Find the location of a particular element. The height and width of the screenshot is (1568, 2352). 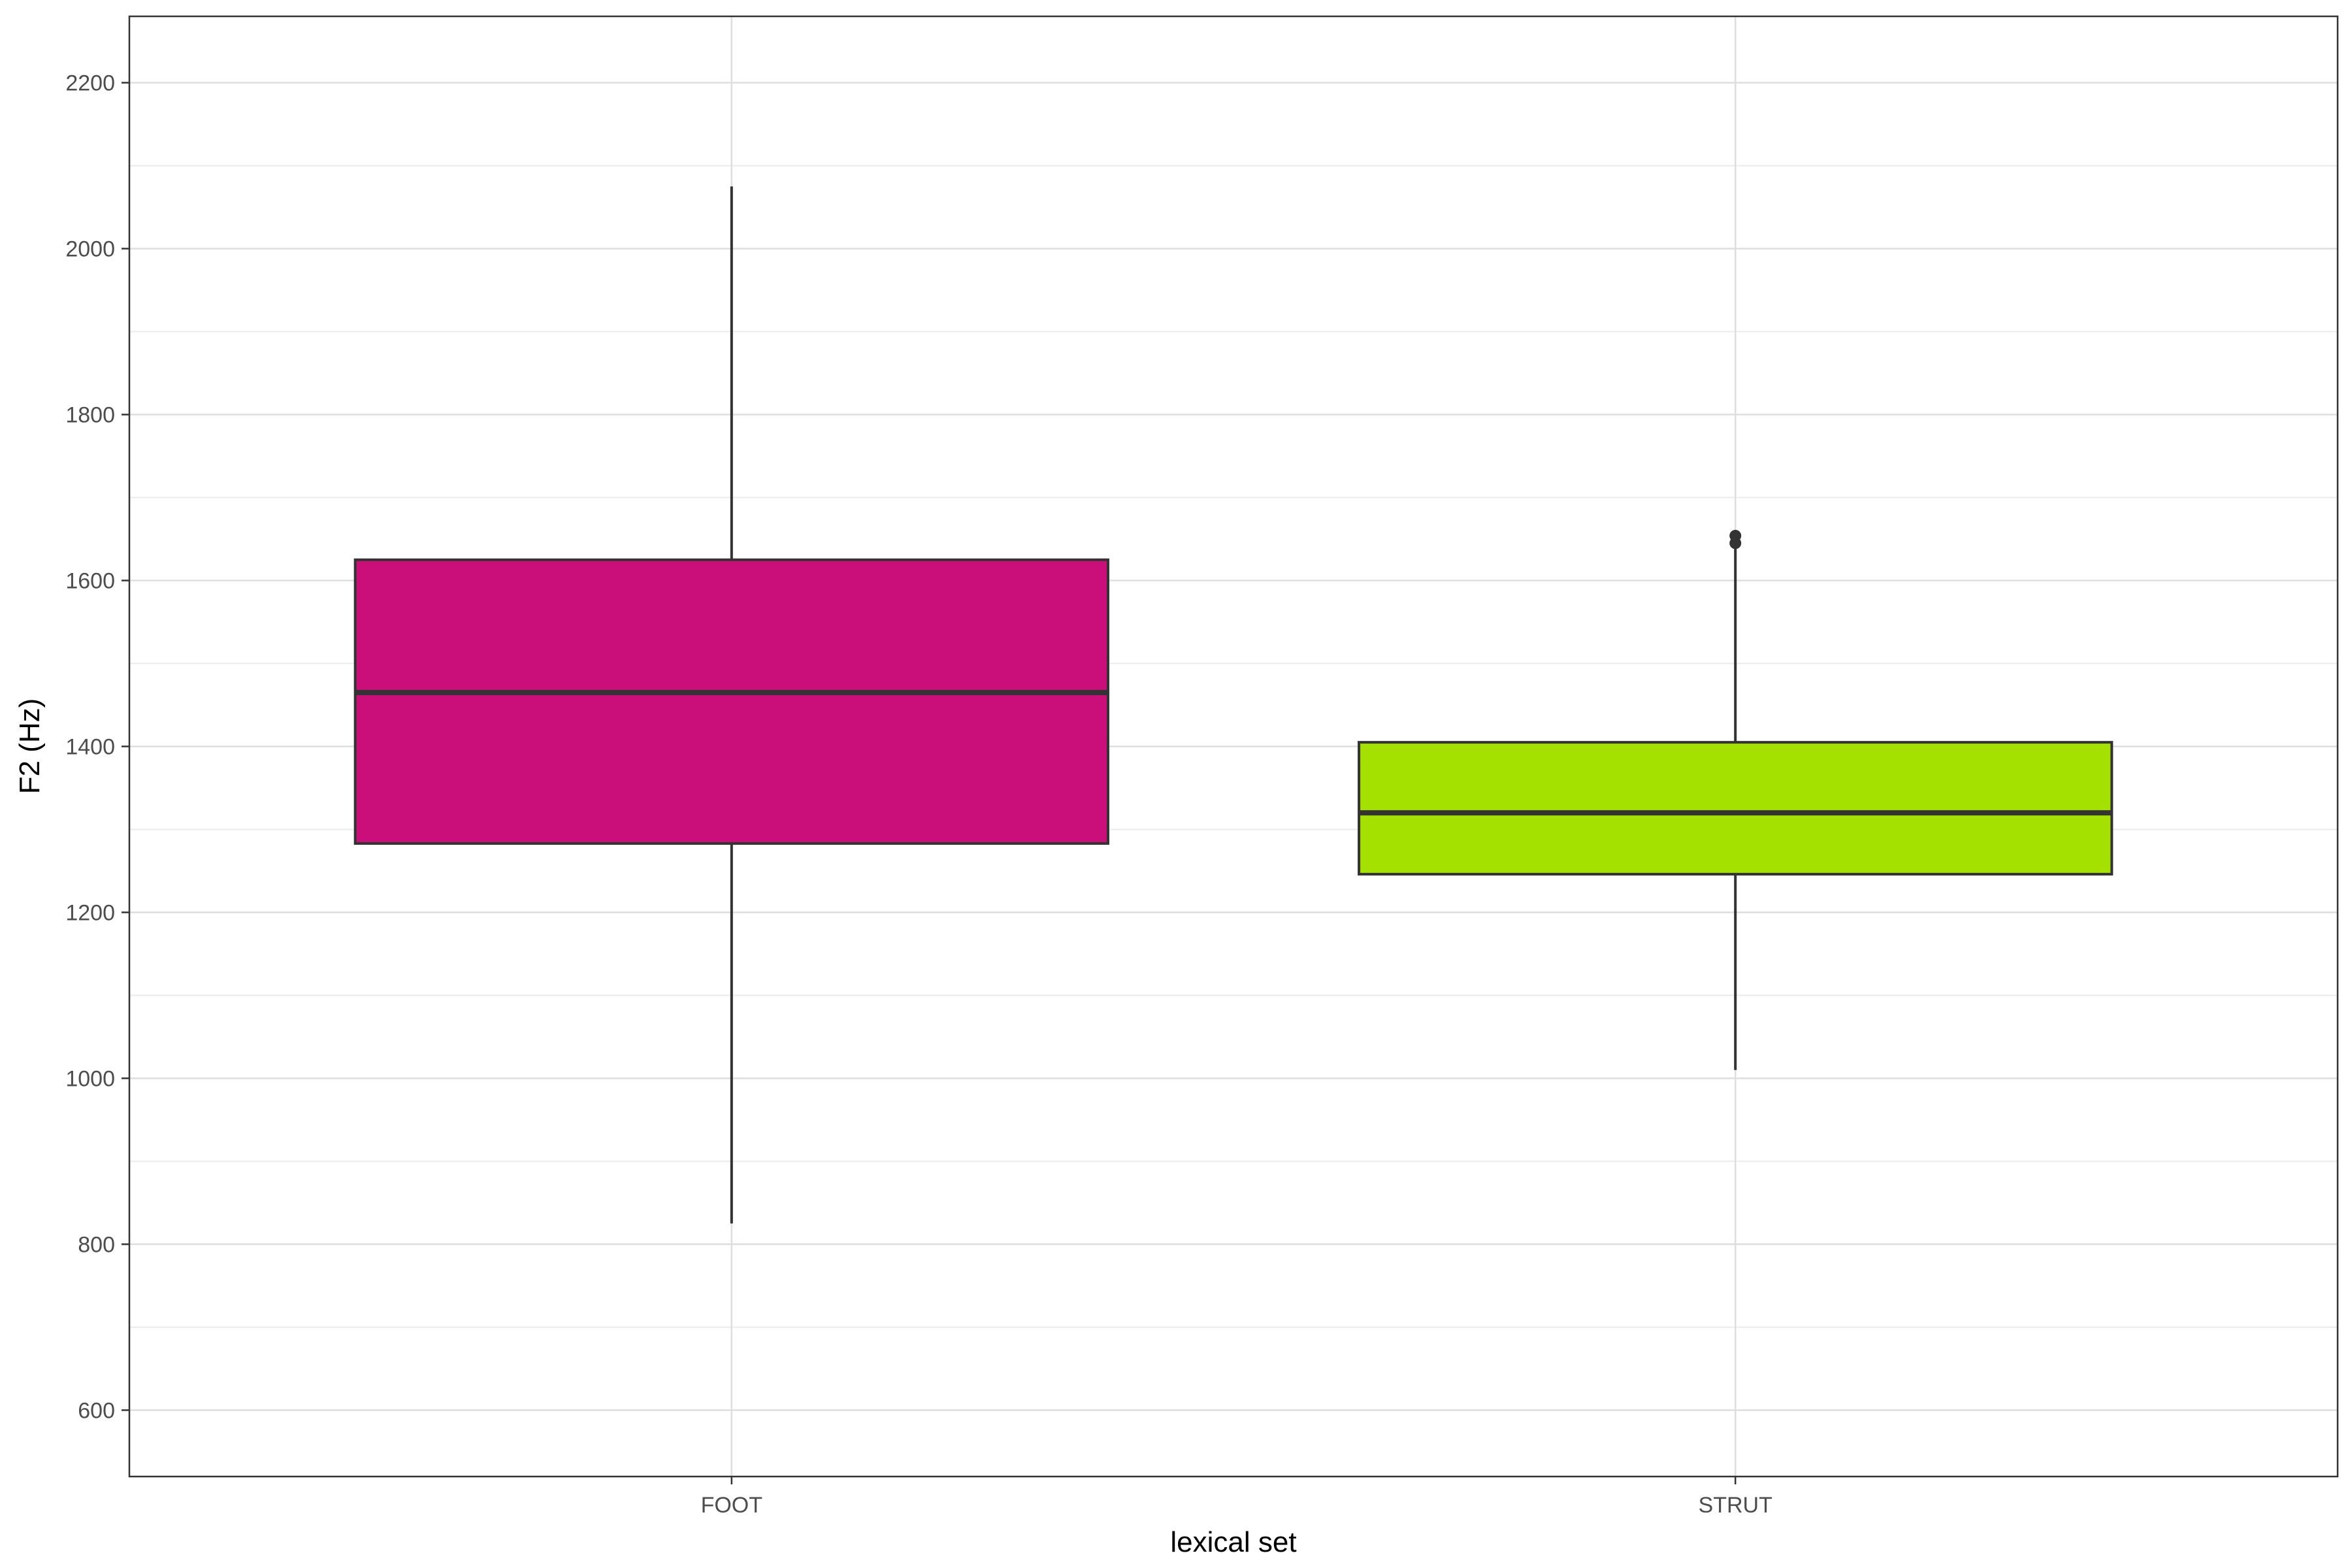

y-tick-label: 1000 is located at coordinates (90, 1078).